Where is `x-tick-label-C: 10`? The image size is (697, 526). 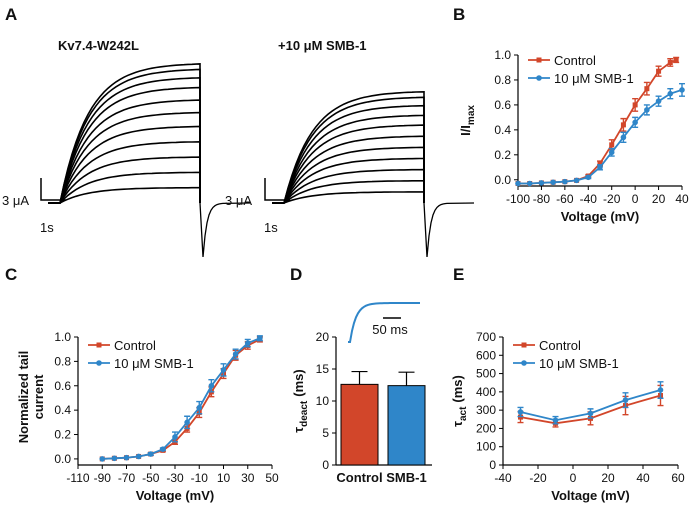
x-tick-label-C: 10 is located at coordinates (224, 478).